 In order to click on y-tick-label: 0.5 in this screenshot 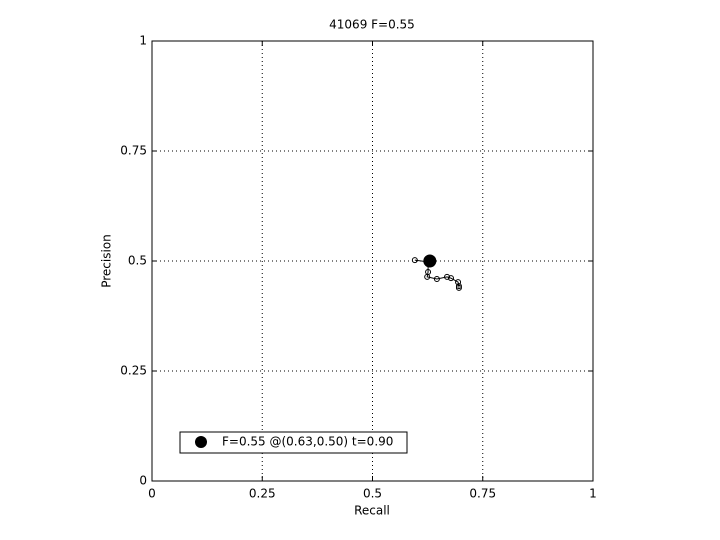, I will do `click(137, 261)`.